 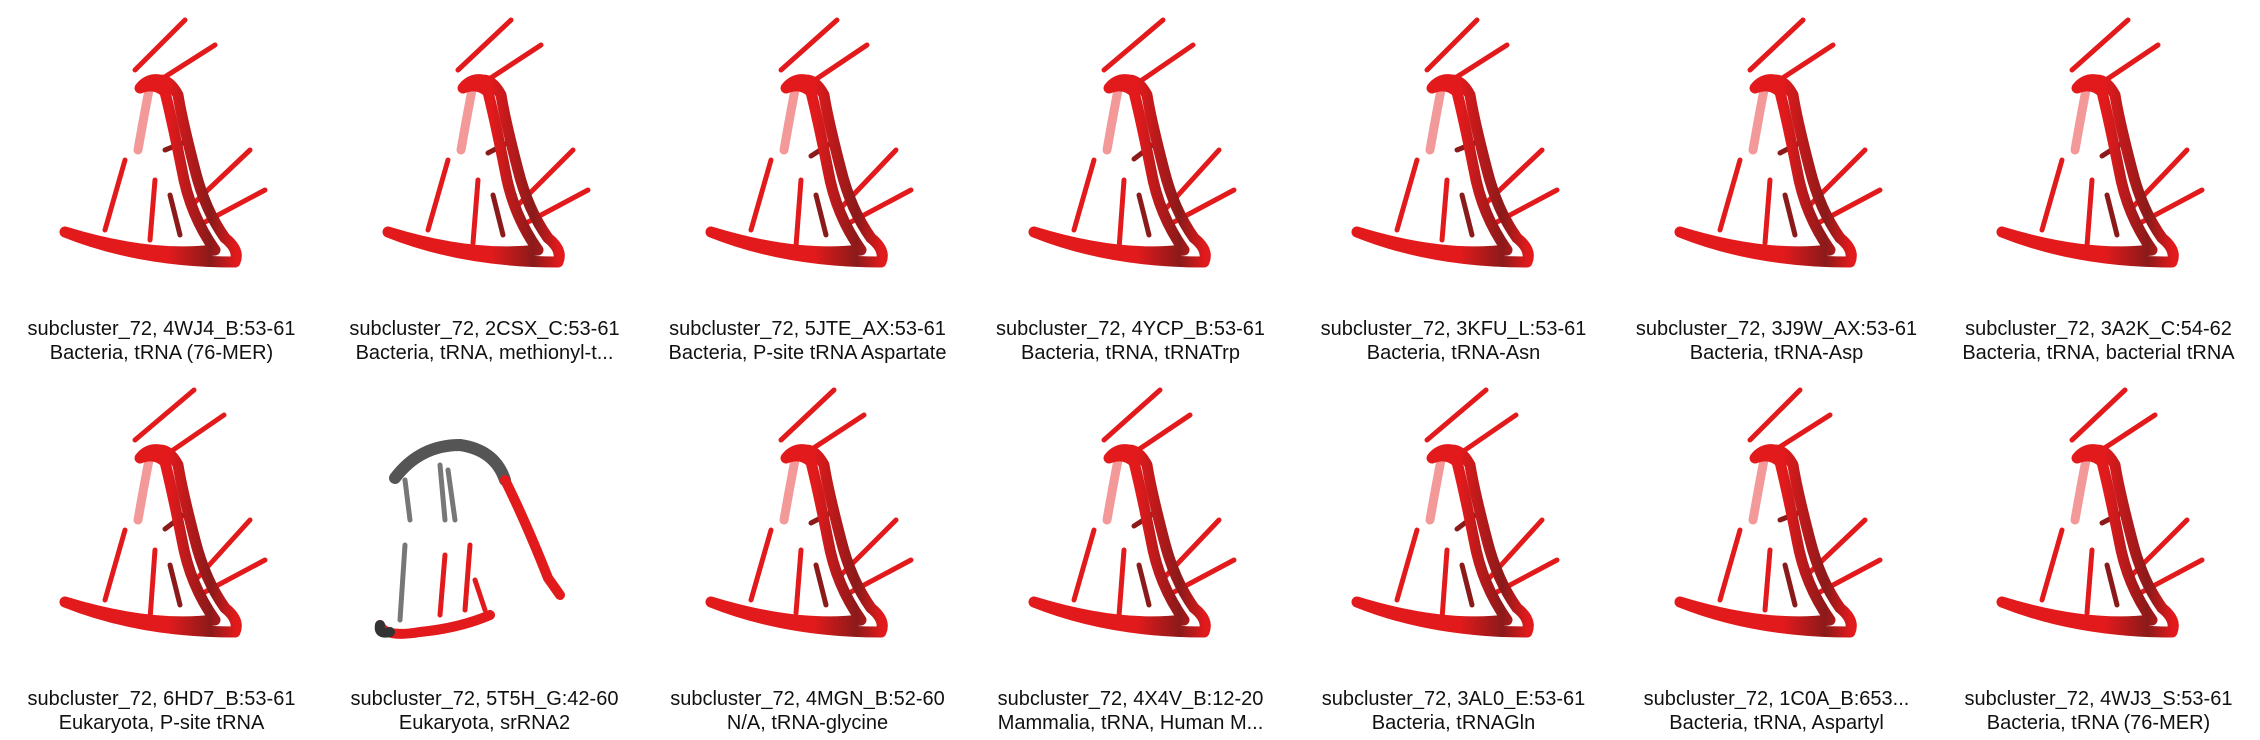 What do you see at coordinates (1130, 353) in the screenshot?
I see `structure-subtitle: Bacteria, tRNA, tRNATrp` at bounding box center [1130, 353].